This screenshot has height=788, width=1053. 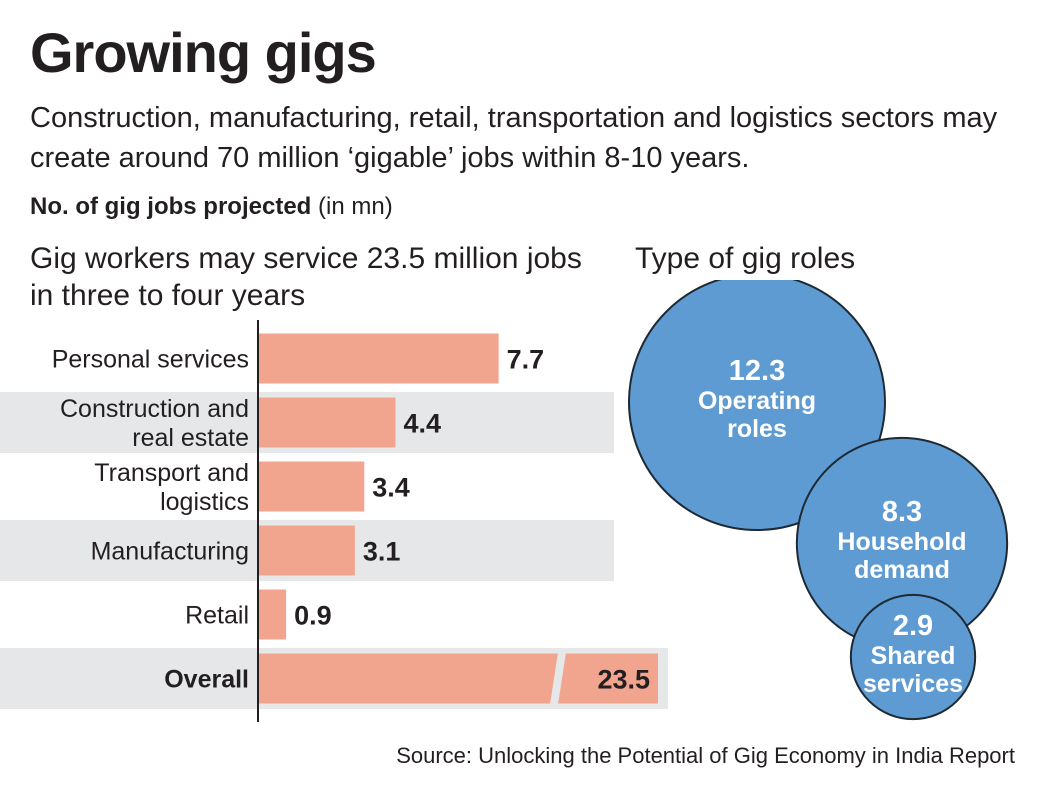 I want to click on bubble-operating-roles, so click(x=757, y=405).